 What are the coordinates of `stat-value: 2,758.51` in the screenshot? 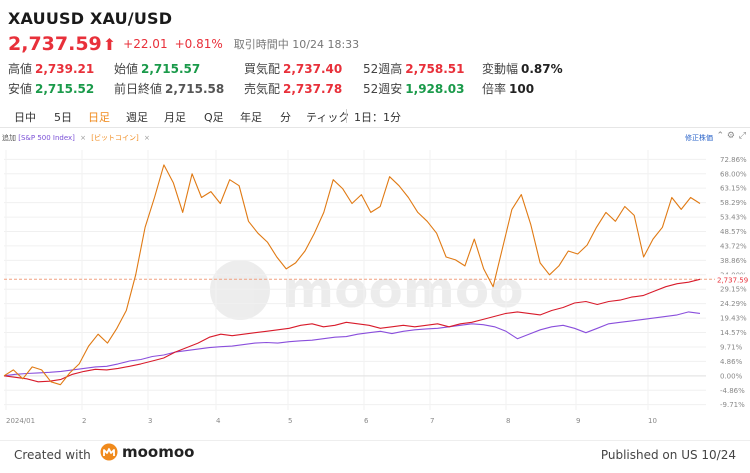 It's located at (435, 69).